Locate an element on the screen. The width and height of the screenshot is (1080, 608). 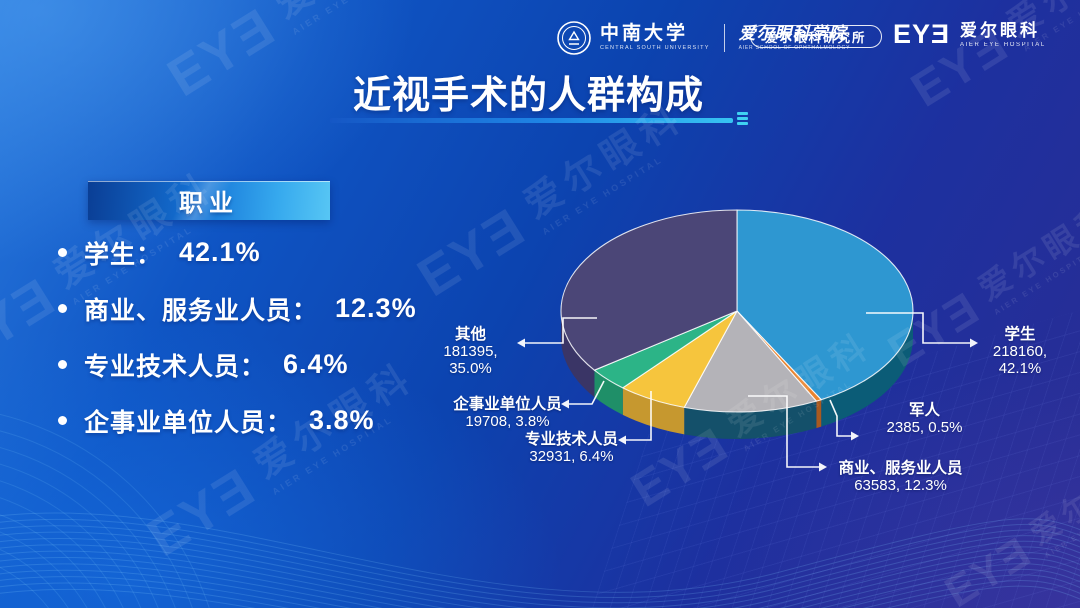
pie-label-pct: 35.0% is located at coordinates (470, 368).